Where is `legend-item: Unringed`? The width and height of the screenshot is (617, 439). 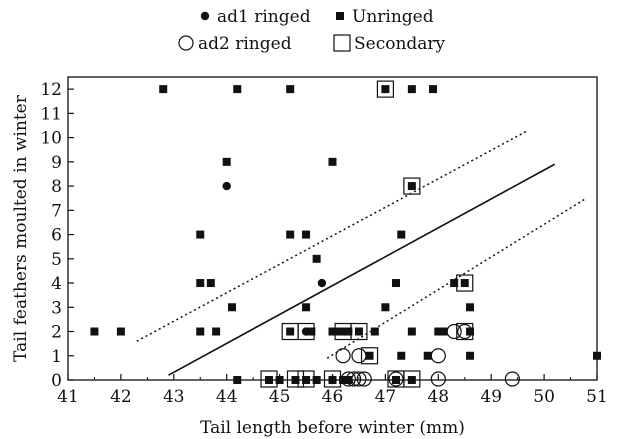
legend-item: Unringed is located at coordinates (385, 17).